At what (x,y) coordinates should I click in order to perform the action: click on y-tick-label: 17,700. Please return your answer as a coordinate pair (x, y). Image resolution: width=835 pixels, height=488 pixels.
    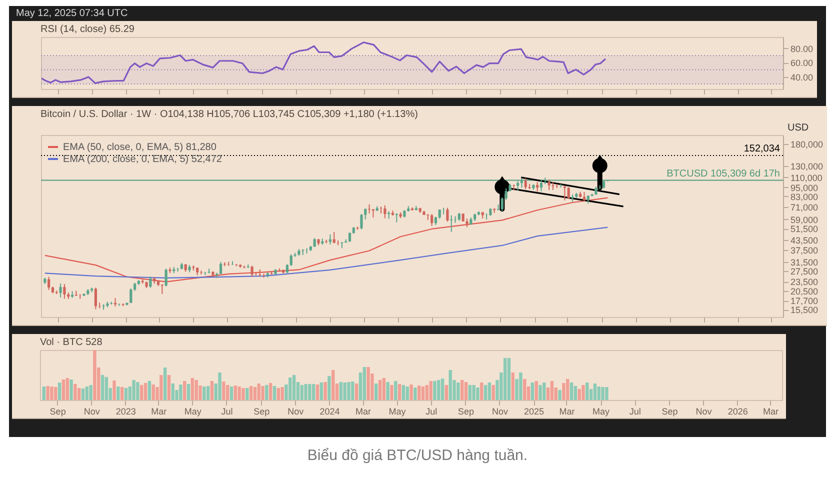
    Looking at the image, I should click on (804, 301).